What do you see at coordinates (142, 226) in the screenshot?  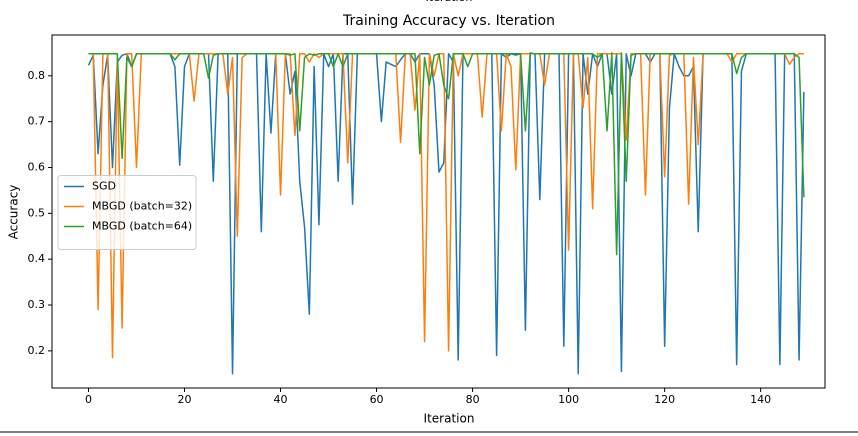 I see `legend-label: MBGD (batch=64)` at bounding box center [142, 226].